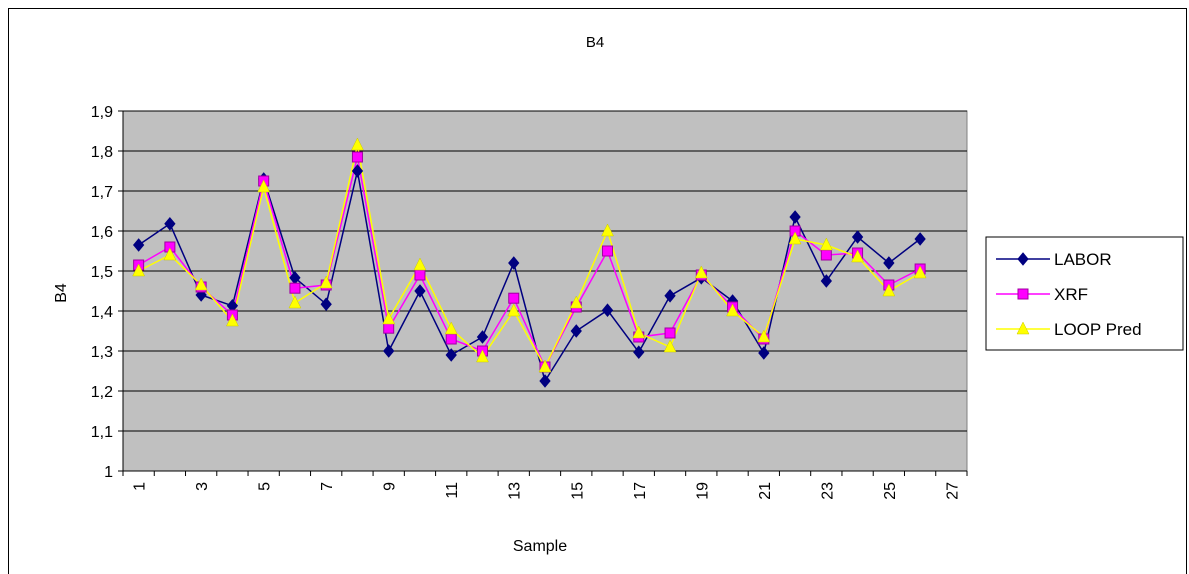  I want to click on x-axis-label: Sample, so click(540, 546).